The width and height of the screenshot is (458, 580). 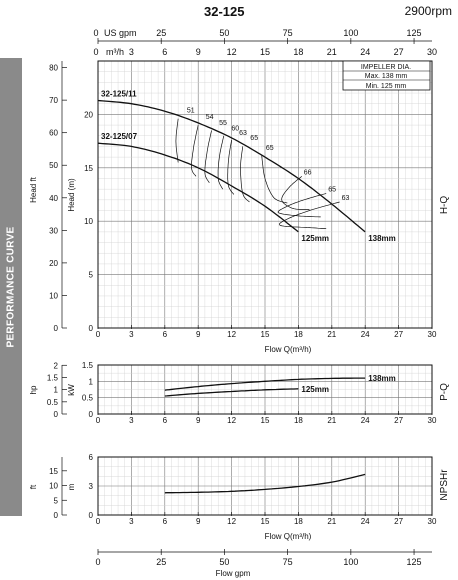 I want to click on top-m3h-tick-label: 24, so click(x=365, y=52).